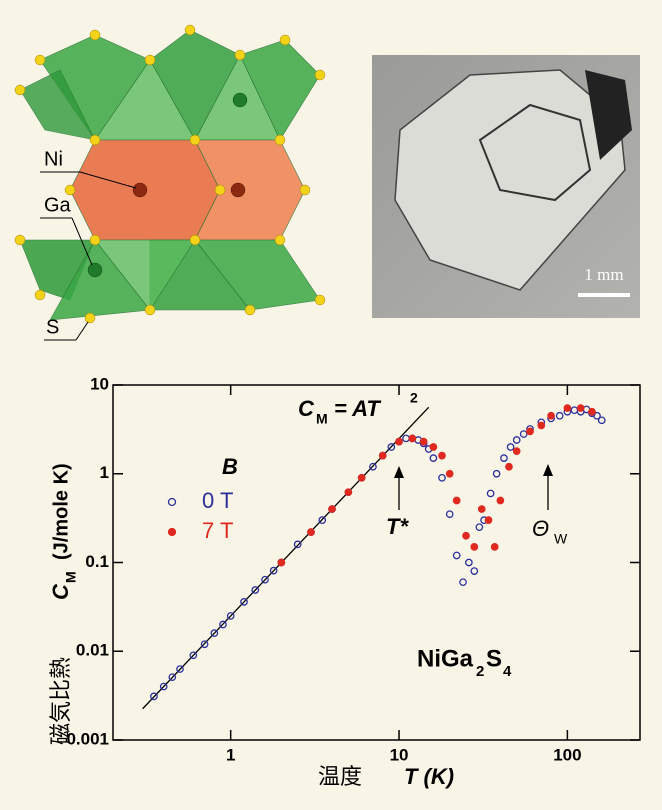  Describe the element at coordinates (397, 526) in the screenshot. I see `annotation: T*` at that location.